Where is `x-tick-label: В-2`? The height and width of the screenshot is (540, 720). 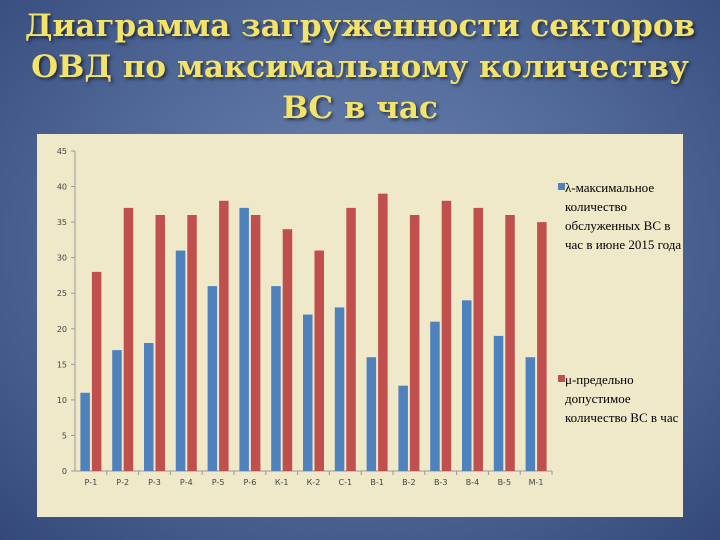 x-tick-label: В-2 is located at coordinates (408, 482).